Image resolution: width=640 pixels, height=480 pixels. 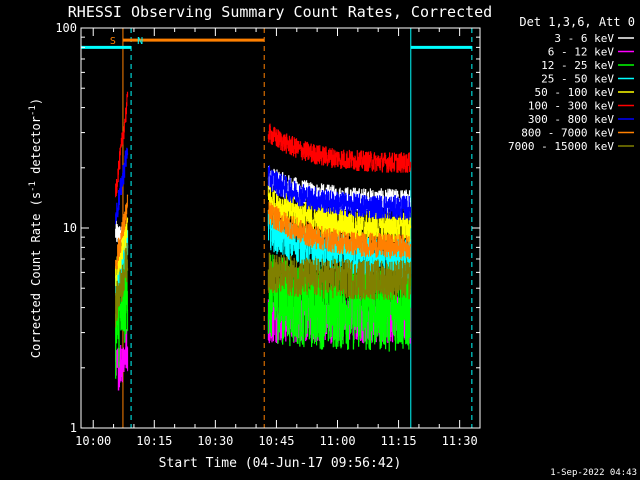 What do you see at coordinates (584, 38) in the screenshot?
I see `legend-label-0: 3 - 6 keV` at bounding box center [584, 38].